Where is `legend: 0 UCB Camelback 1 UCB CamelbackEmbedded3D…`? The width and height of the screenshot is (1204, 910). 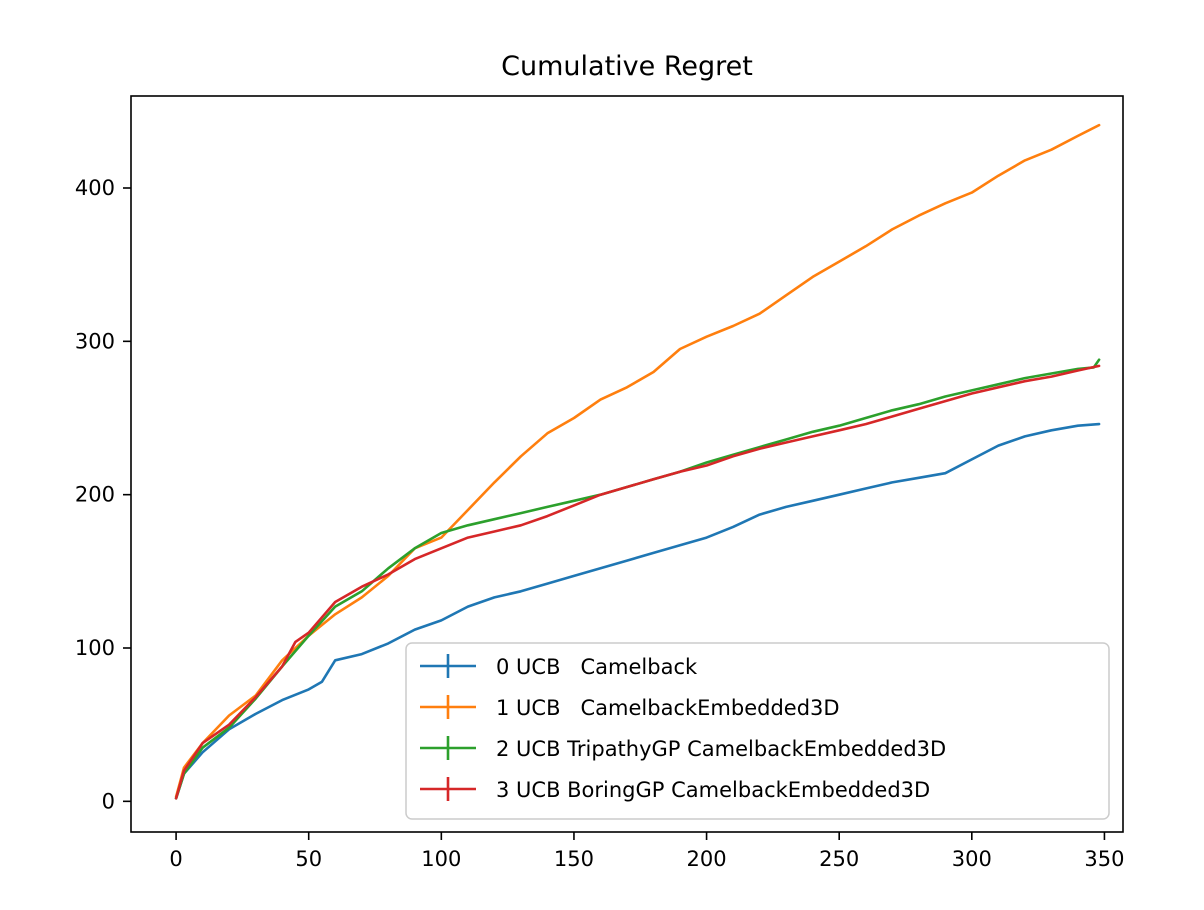
legend: 0 UCB Camelback 1 UCB CamelbackEmbedded3D… is located at coordinates (757, 731).